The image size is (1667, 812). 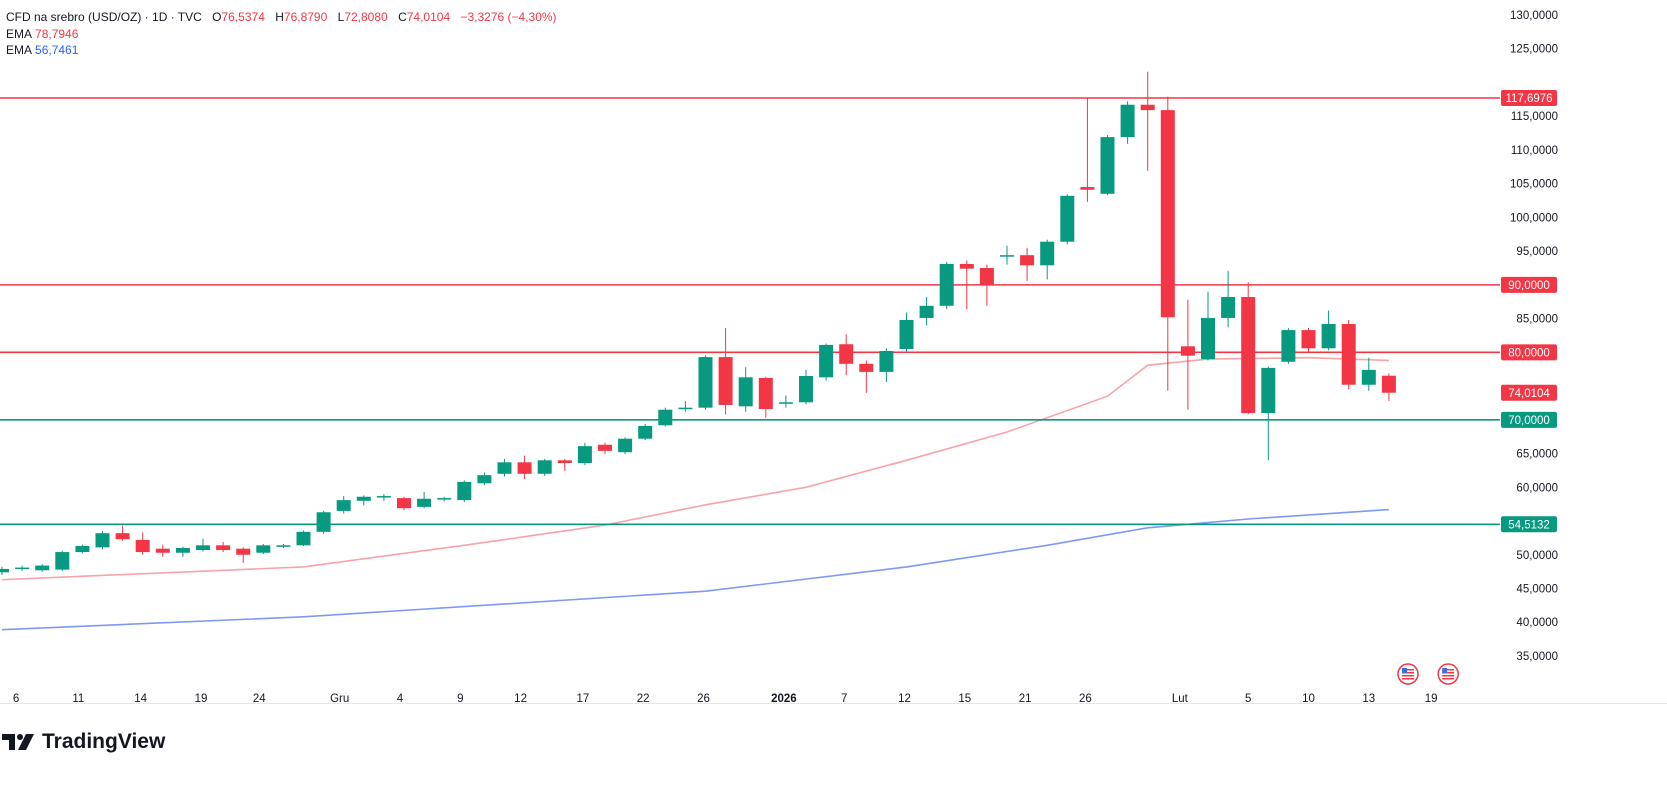 What do you see at coordinates (508, 17) in the screenshot?
I see `change-value: −3,3276 (−4,30%)` at bounding box center [508, 17].